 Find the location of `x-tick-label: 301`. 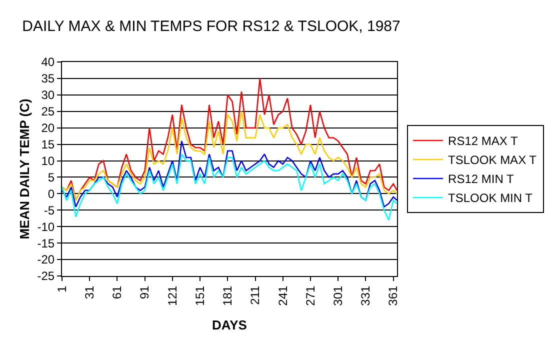

x-tick-label: 301 is located at coordinates (338, 295).